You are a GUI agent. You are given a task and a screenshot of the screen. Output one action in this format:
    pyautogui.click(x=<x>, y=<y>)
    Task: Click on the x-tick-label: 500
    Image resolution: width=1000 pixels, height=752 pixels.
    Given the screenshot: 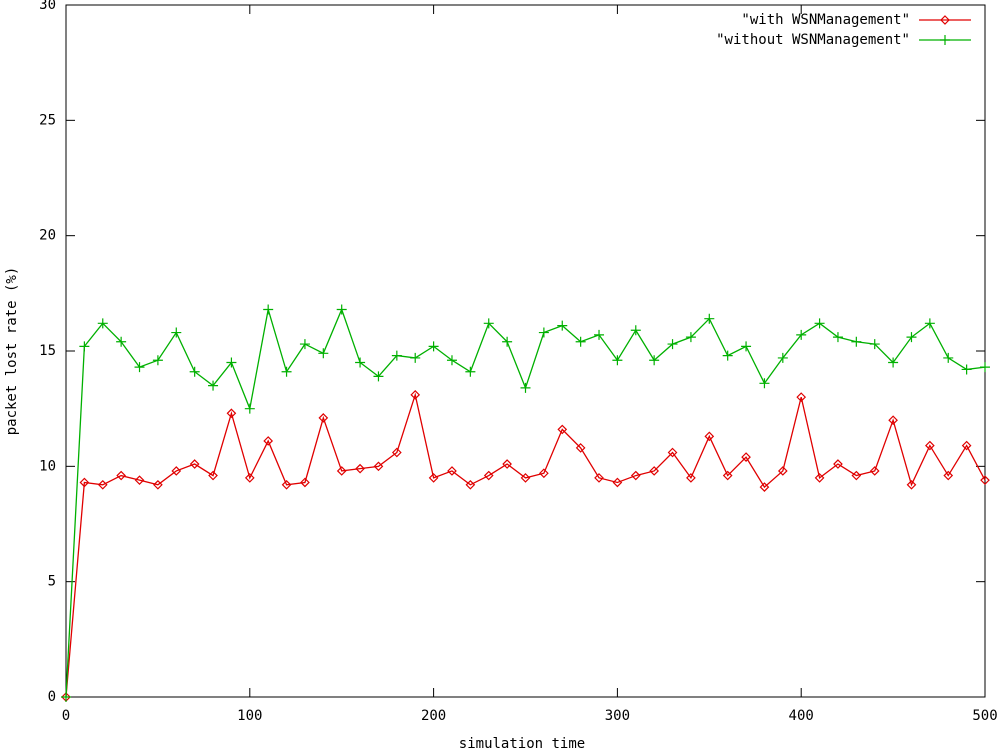 What is the action you would take?
    pyautogui.click(x=984, y=716)
    